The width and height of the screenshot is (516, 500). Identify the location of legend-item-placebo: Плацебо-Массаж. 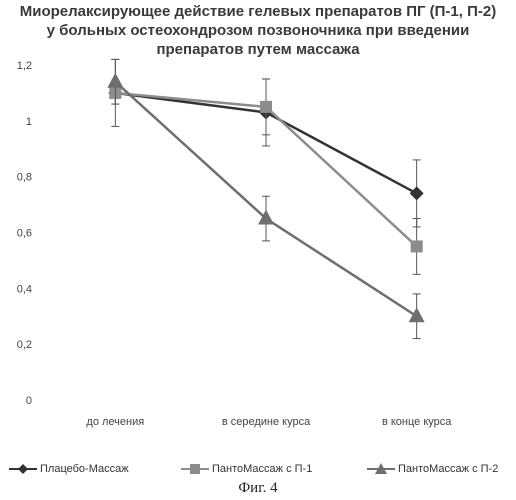
(68, 469).